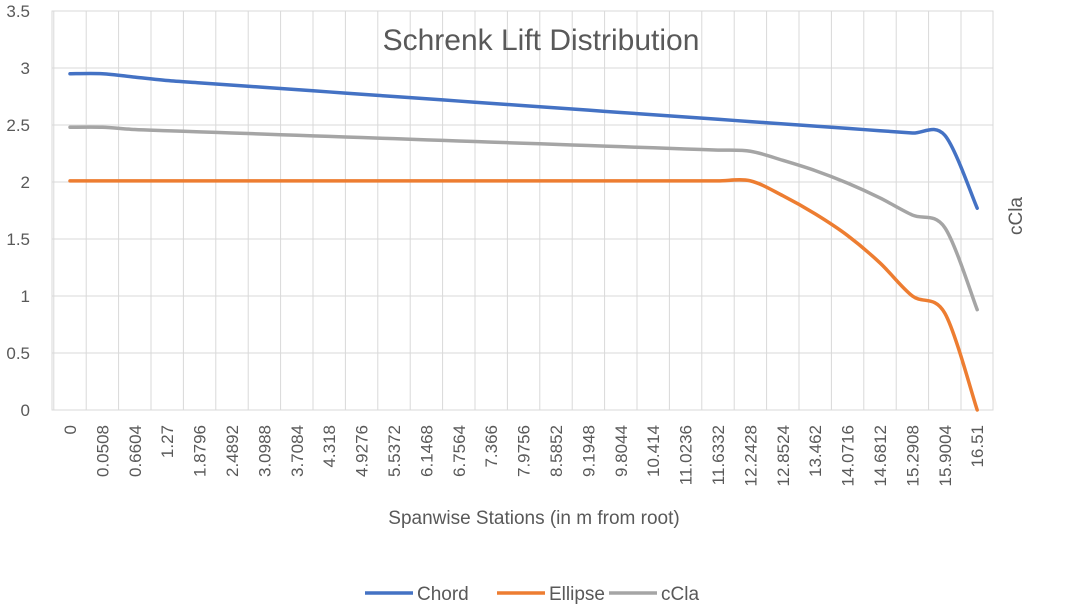 The image size is (1071, 613). Describe the element at coordinates (329, 446) in the screenshot. I see `x-tick-label: 4.318` at that location.